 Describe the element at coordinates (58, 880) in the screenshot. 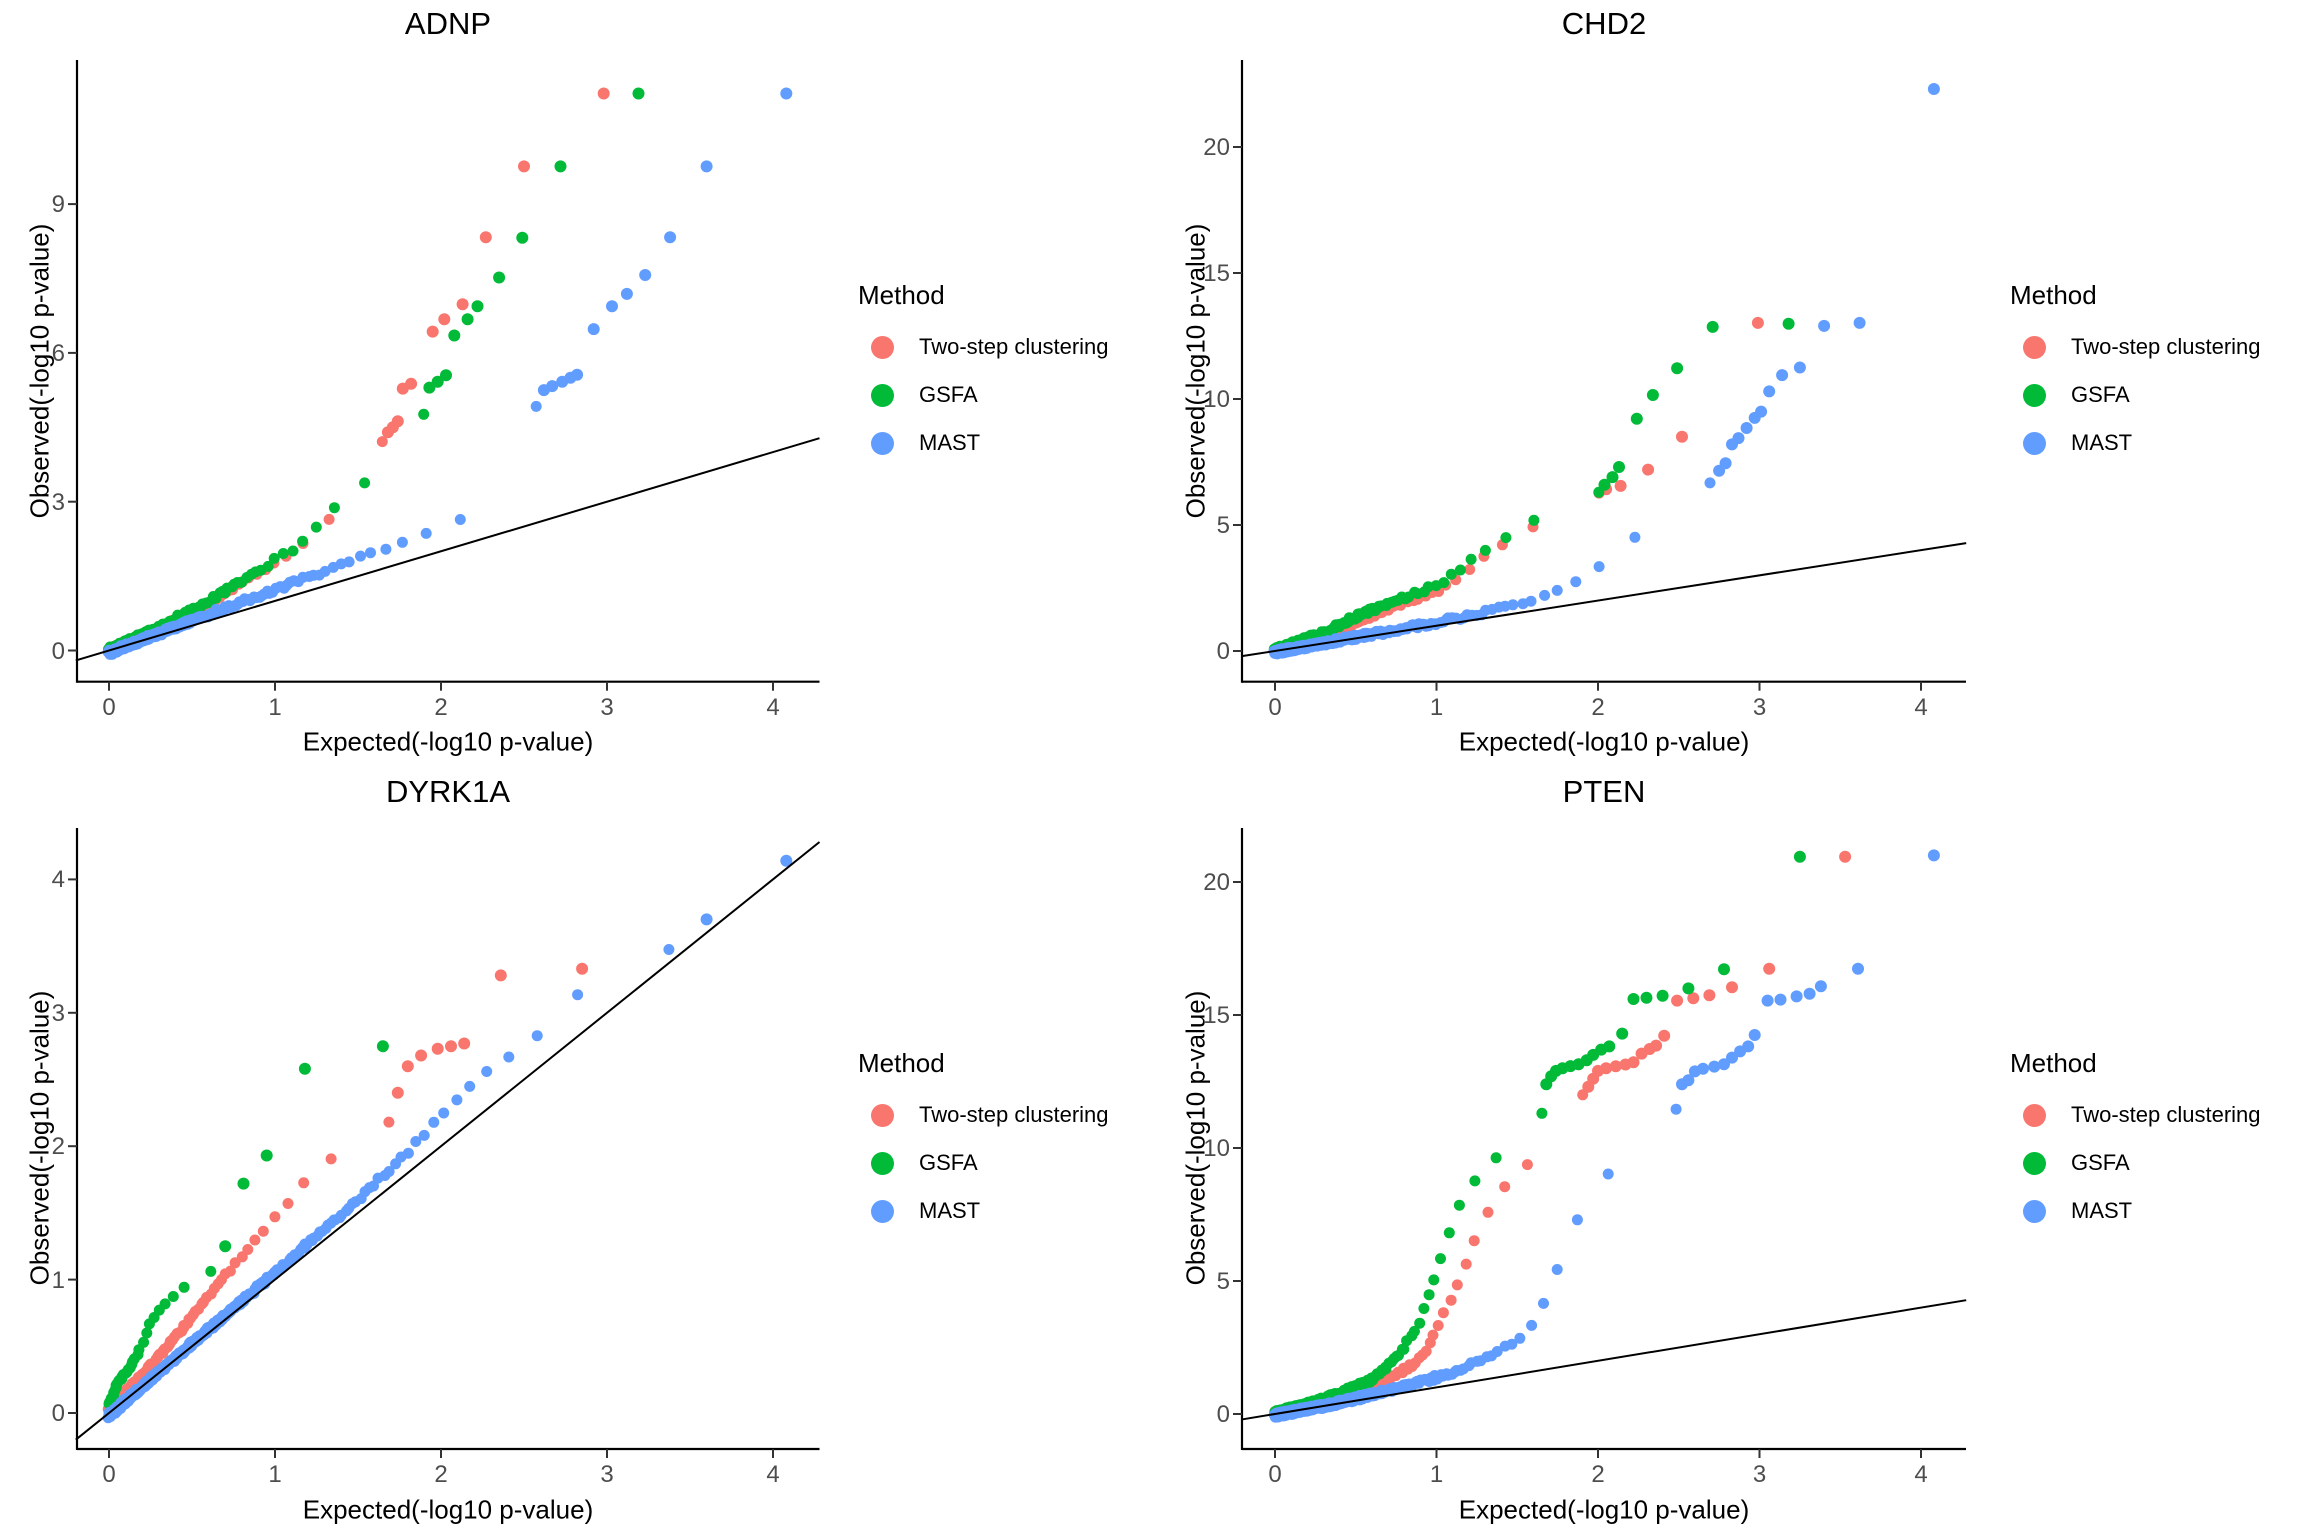

I see `y-tick-label: 4` at that location.